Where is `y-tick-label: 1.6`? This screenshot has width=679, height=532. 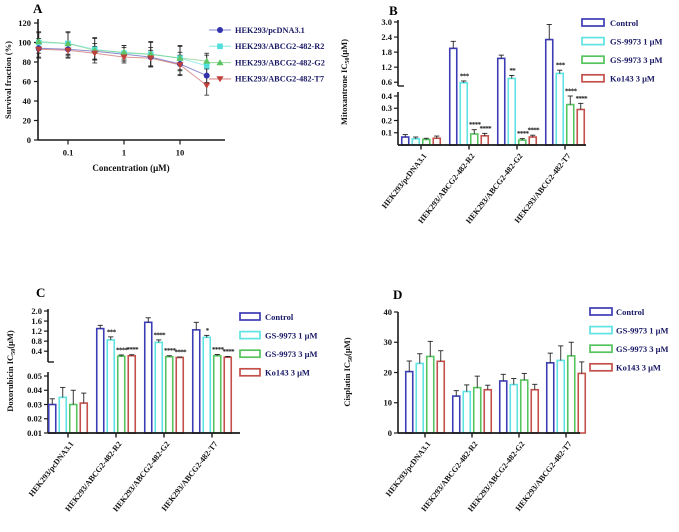 y-tick-label: 1.6 is located at coordinates (36, 321).